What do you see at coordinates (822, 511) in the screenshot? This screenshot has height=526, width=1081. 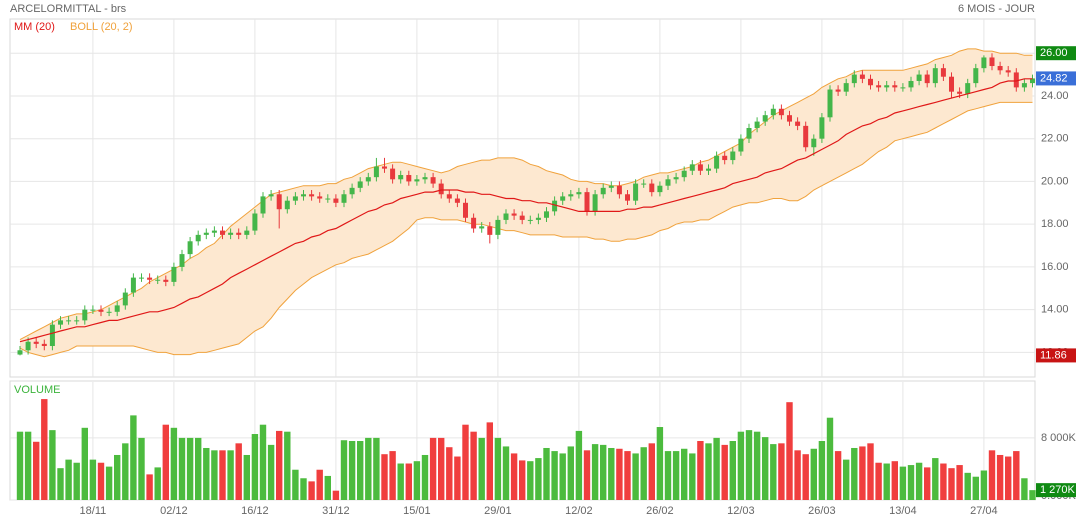 I see `x-tick-label: 26/03` at bounding box center [822, 511].